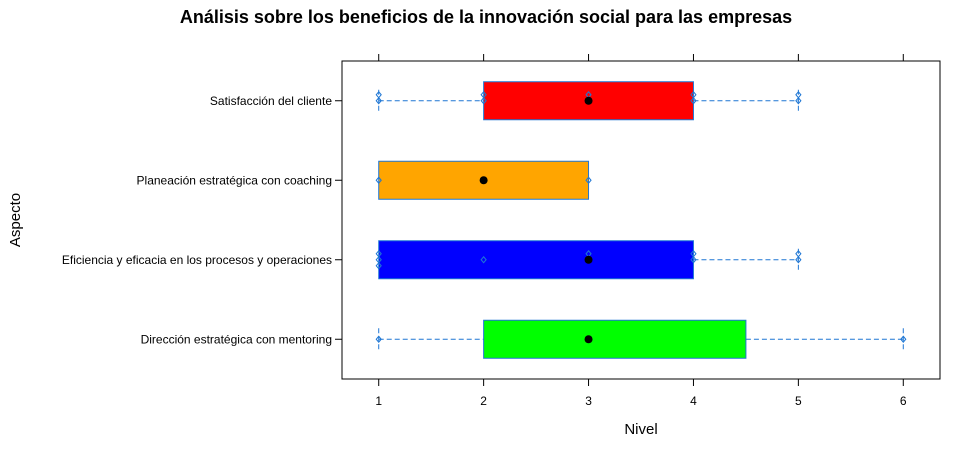  Describe the element at coordinates (483, 401) in the screenshot. I see `x-tick-label: 2` at that location.